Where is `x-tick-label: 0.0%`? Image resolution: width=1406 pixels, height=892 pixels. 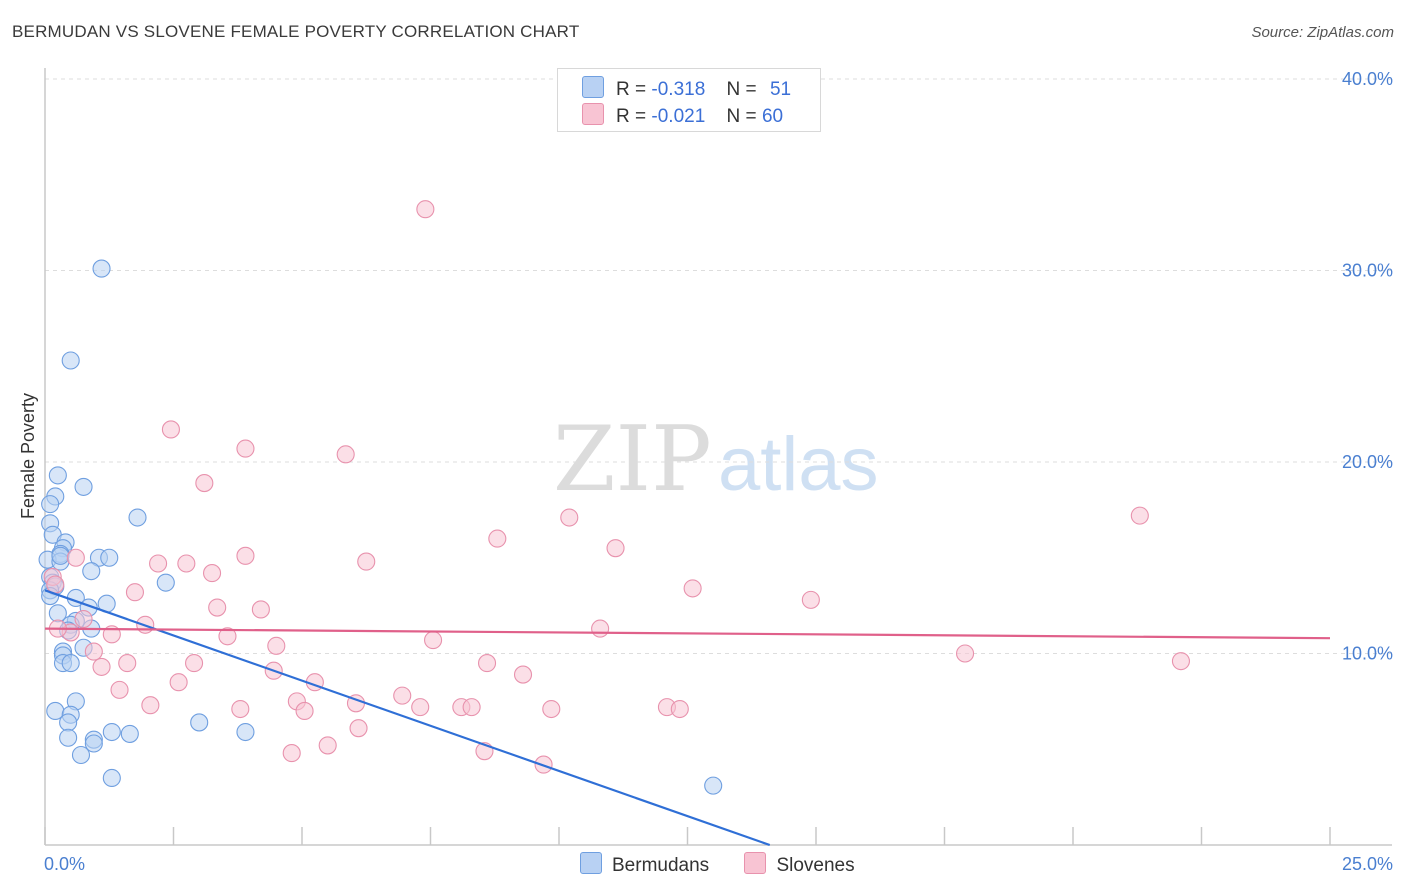 x-tick-label: 0.0% is located at coordinates (64, 864).